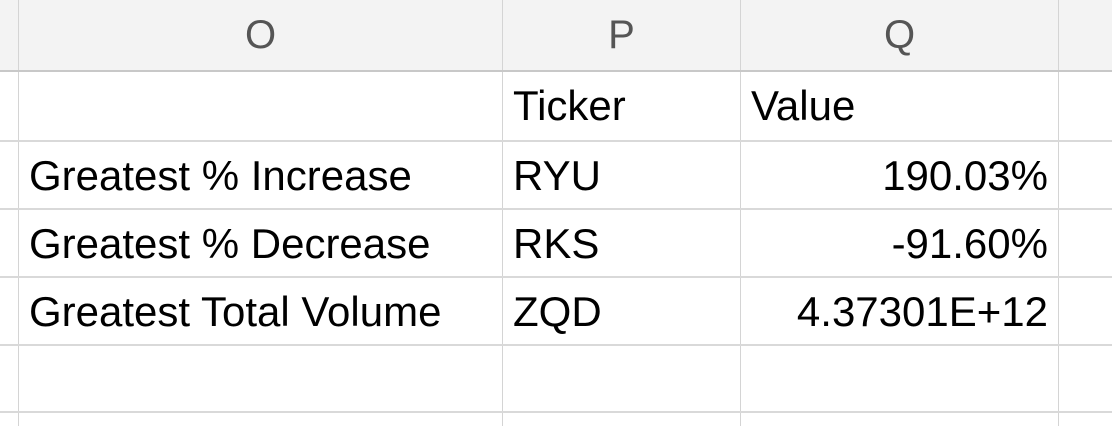 The width and height of the screenshot is (1112, 426). I want to click on column-header-p: P, so click(621, 35).